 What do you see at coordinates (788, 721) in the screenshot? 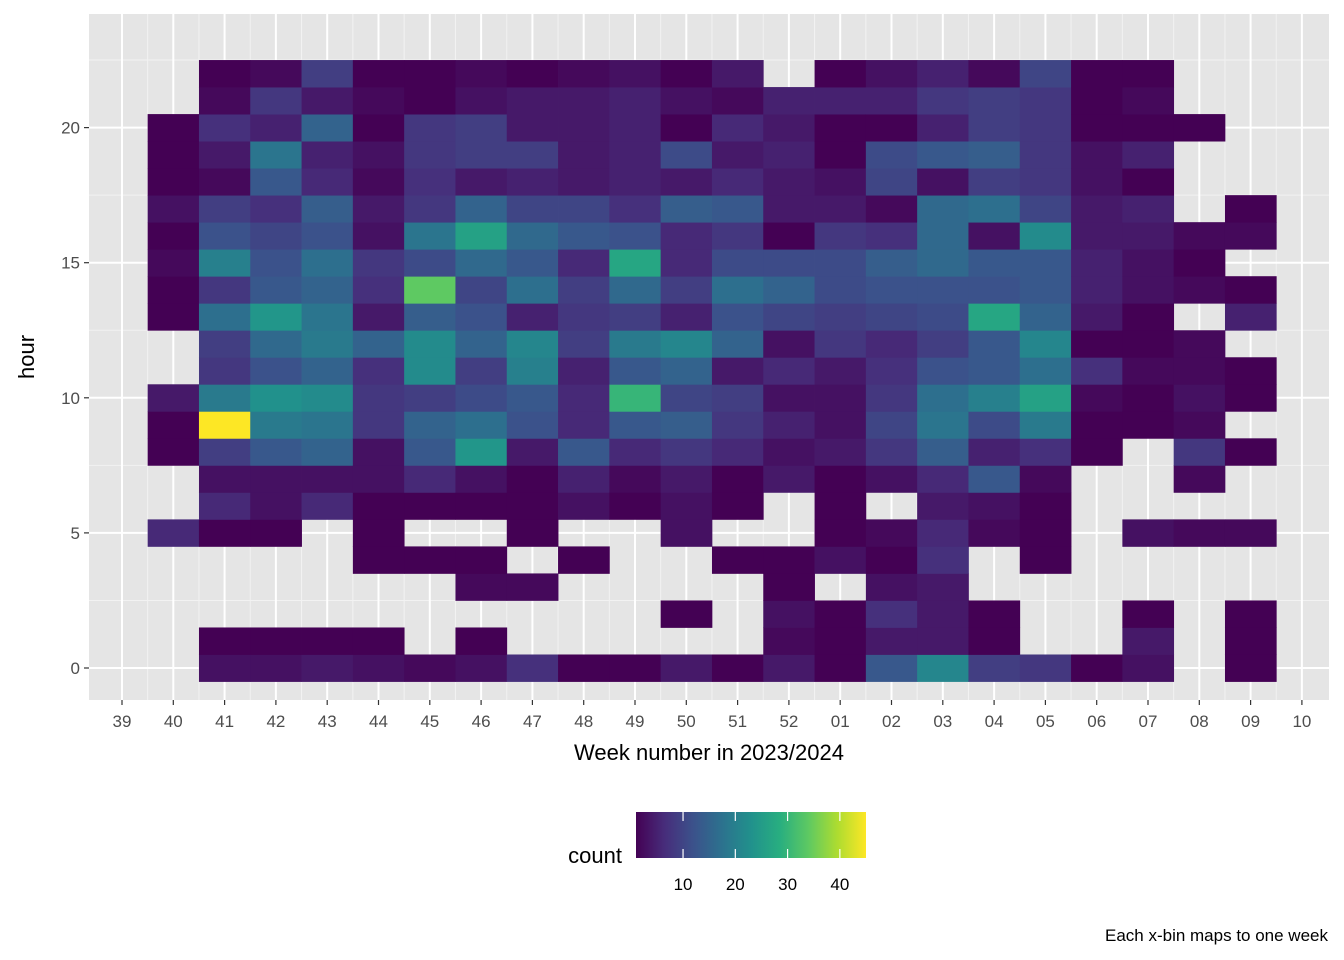
I see `x-tick-label: 52` at bounding box center [788, 721].